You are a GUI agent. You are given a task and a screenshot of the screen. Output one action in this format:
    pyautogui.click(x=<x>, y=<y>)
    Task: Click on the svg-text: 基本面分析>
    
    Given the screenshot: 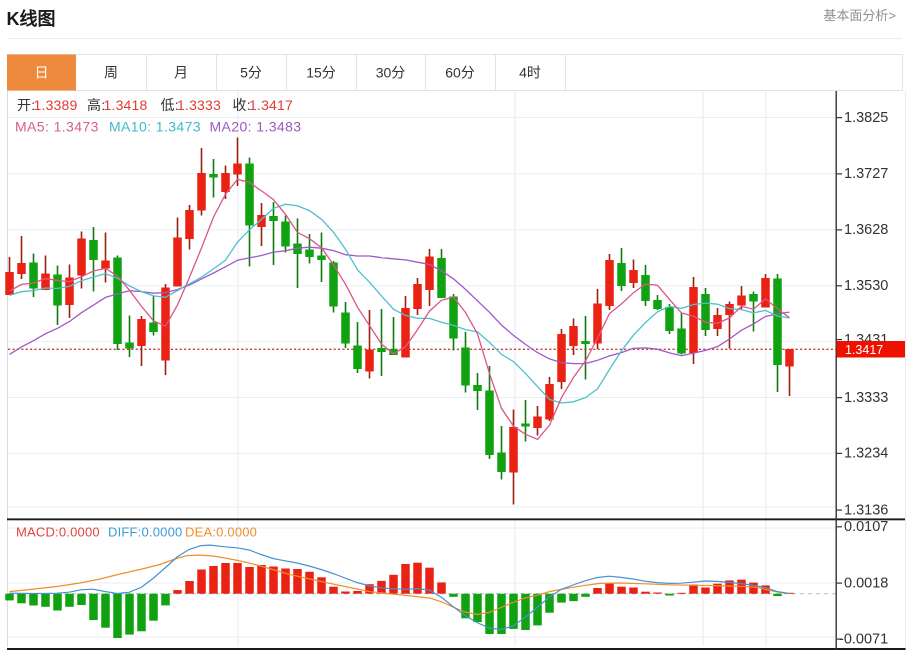 What is the action you would take?
    pyautogui.click(x=859, y=15)
    